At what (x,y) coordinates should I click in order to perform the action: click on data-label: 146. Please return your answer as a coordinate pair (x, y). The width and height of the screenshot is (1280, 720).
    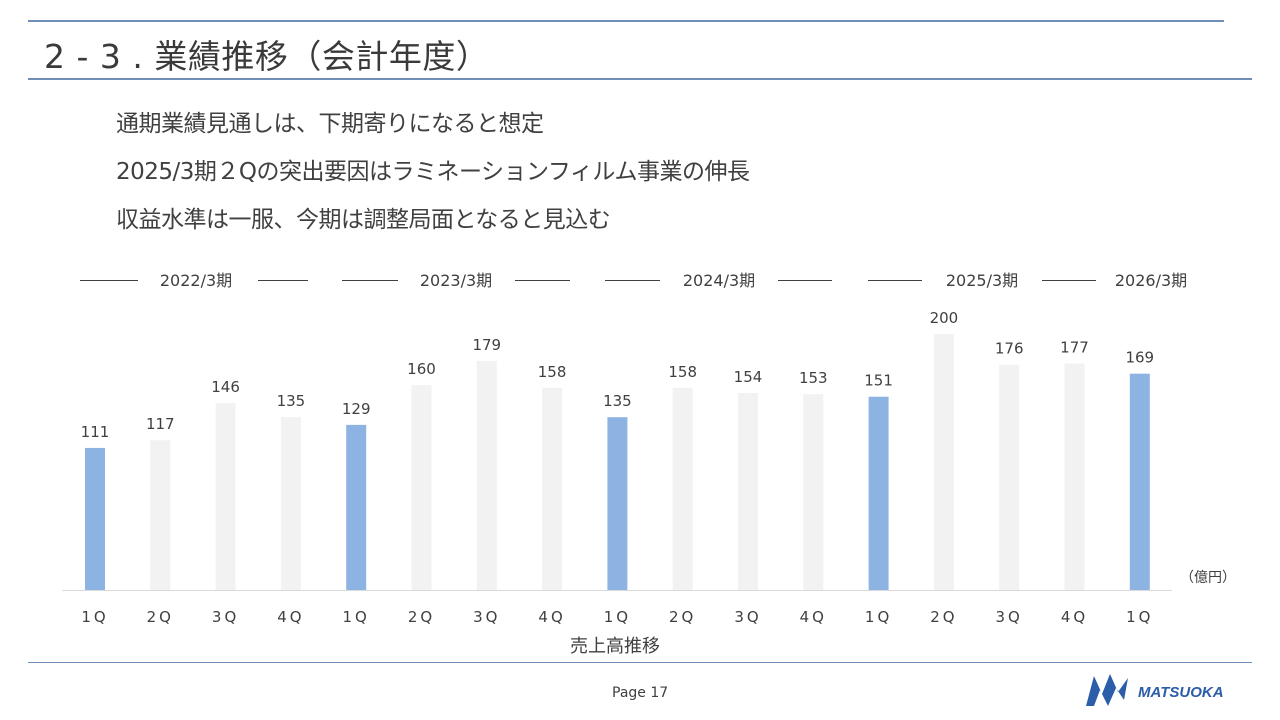
    Looking at the image, I should click on (225, 387).